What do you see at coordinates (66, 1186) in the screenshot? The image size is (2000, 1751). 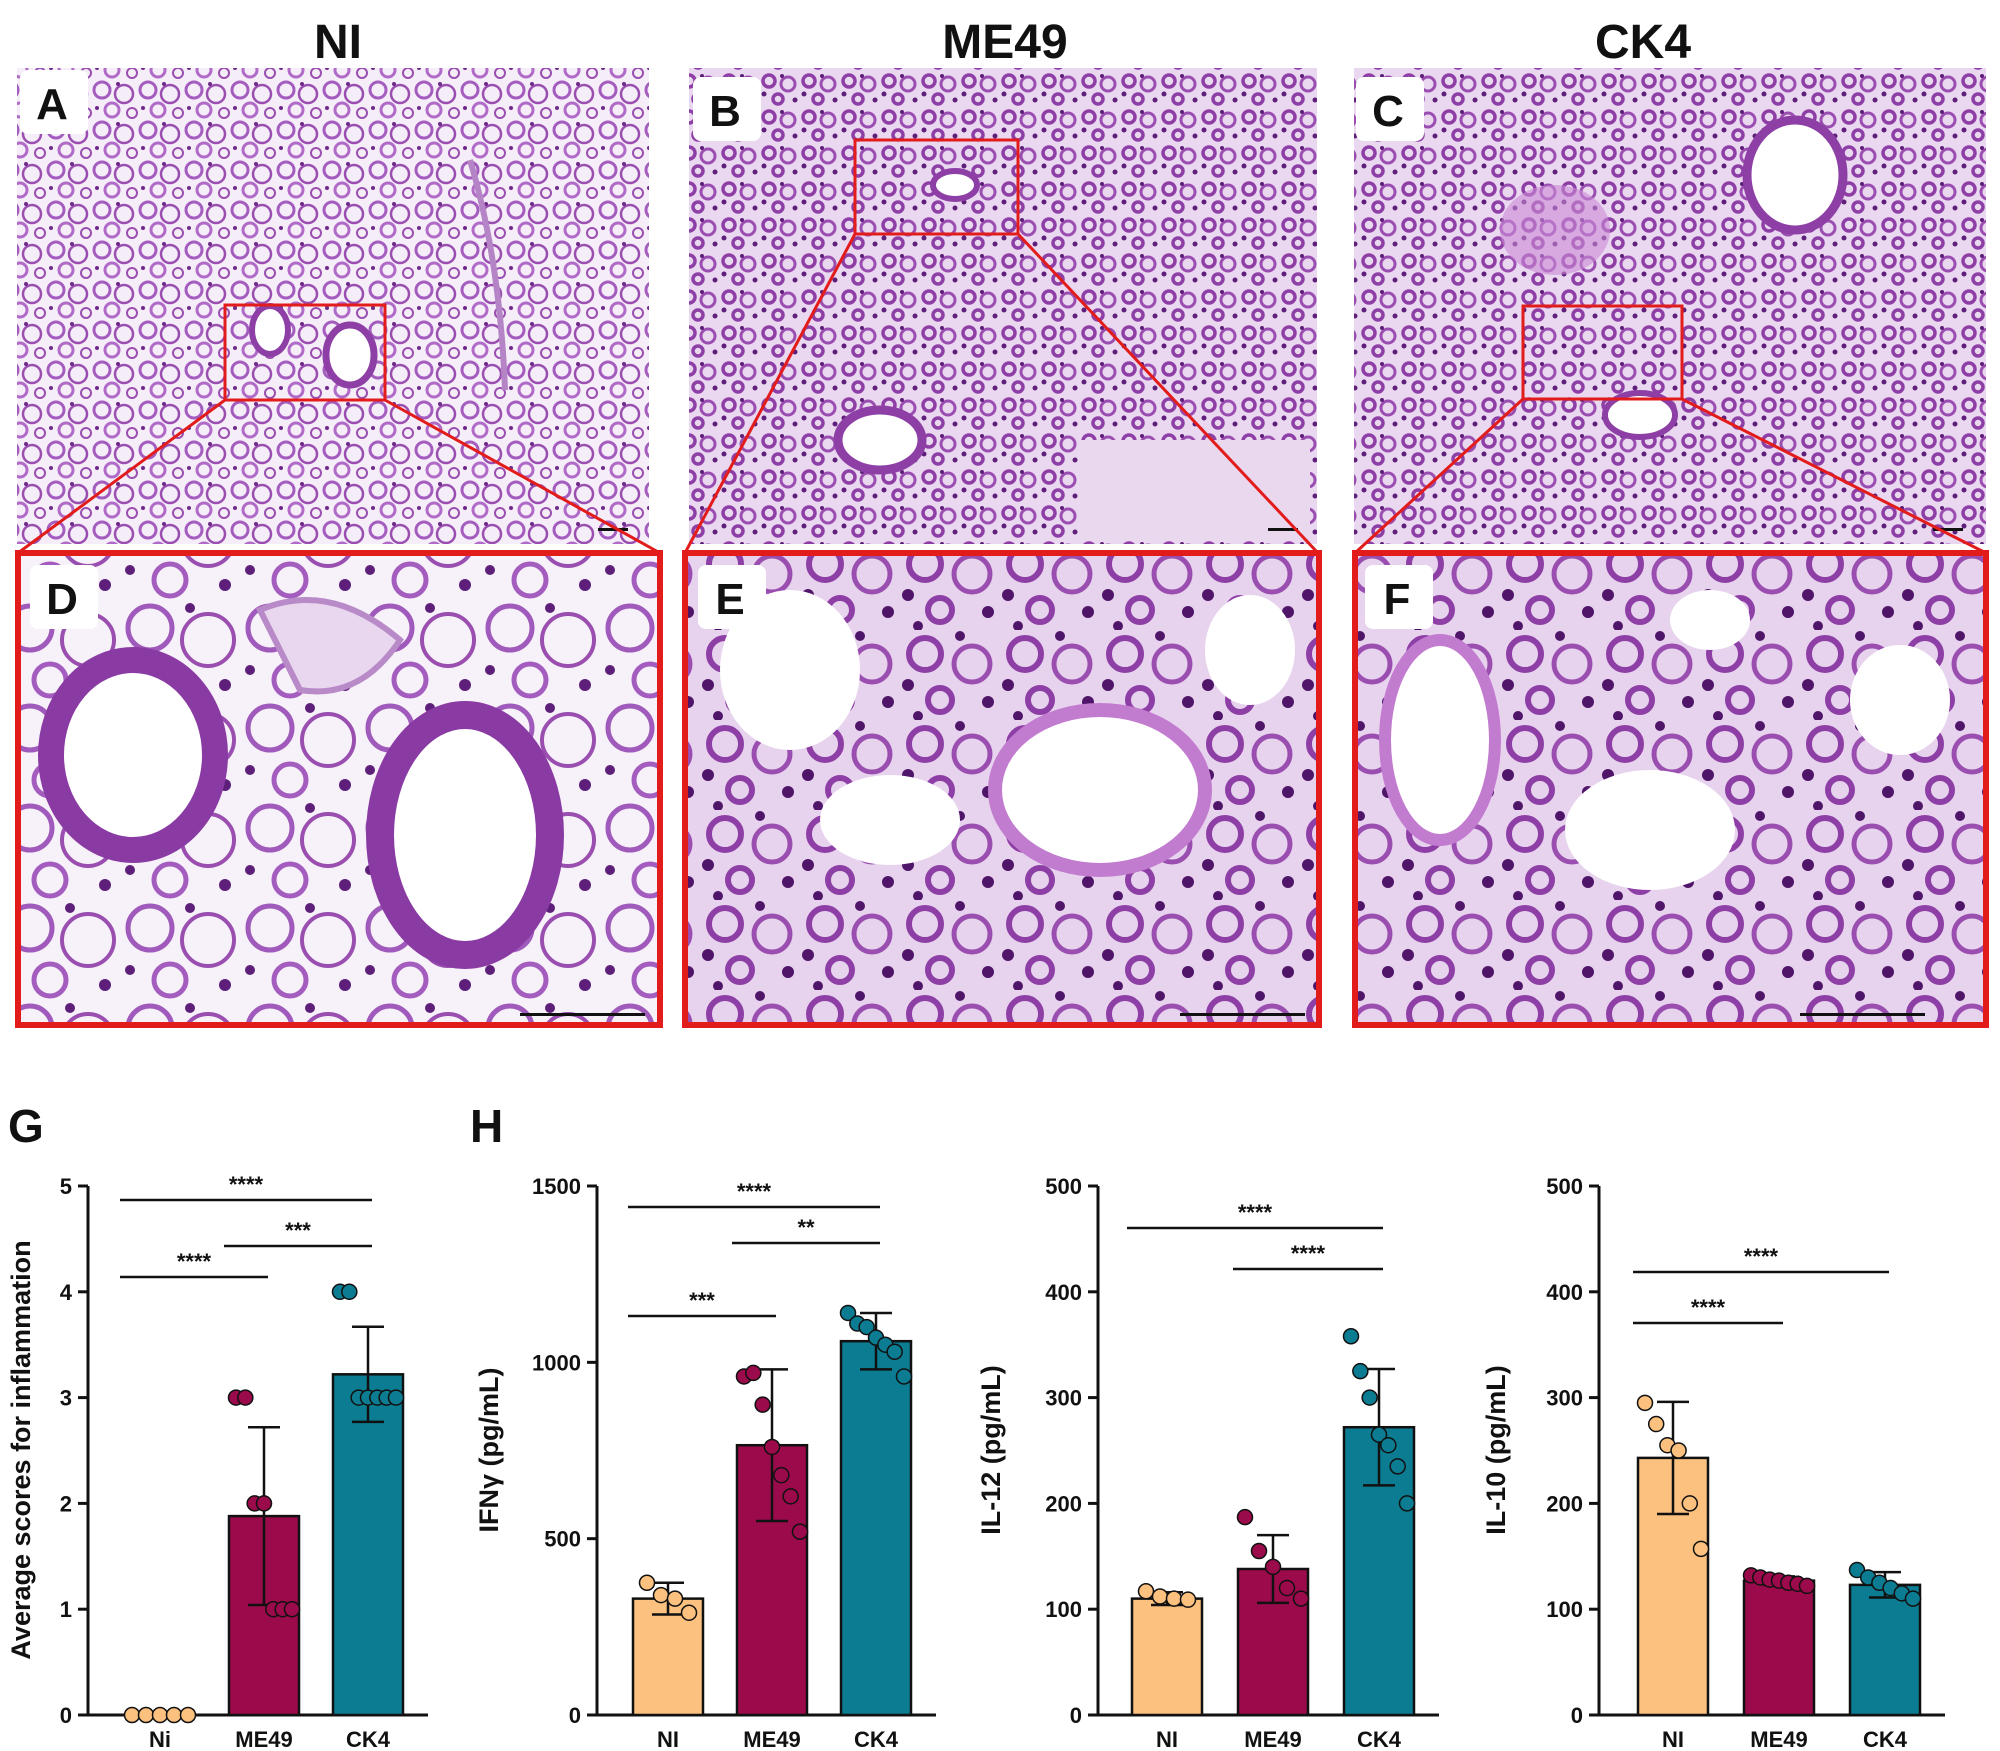 I see `y-tick-label: 5` at bounding box center [66, 1186].